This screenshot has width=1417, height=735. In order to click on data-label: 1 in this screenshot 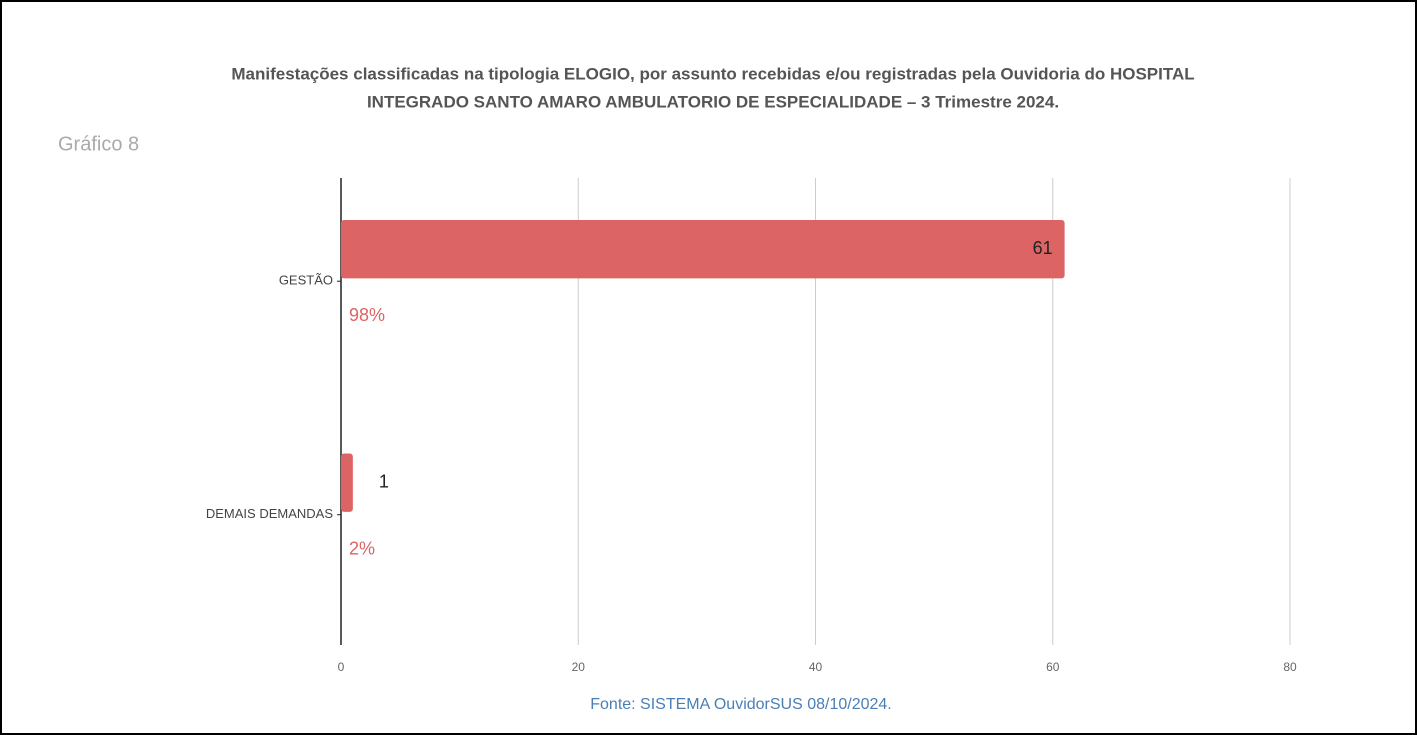, I will do `click(384, 481)`.